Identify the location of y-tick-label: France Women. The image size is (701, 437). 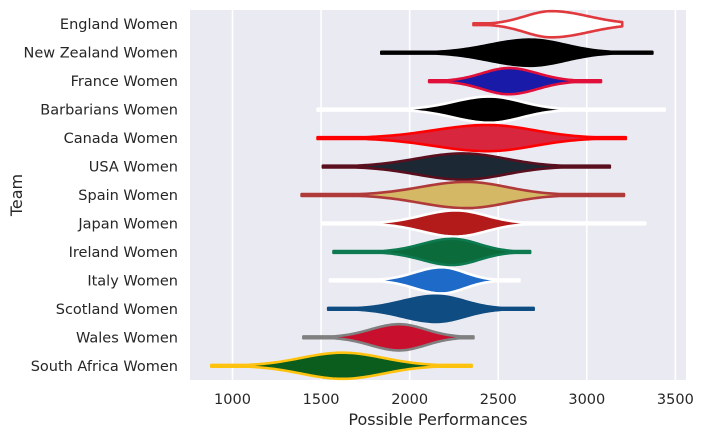
(124, 82).